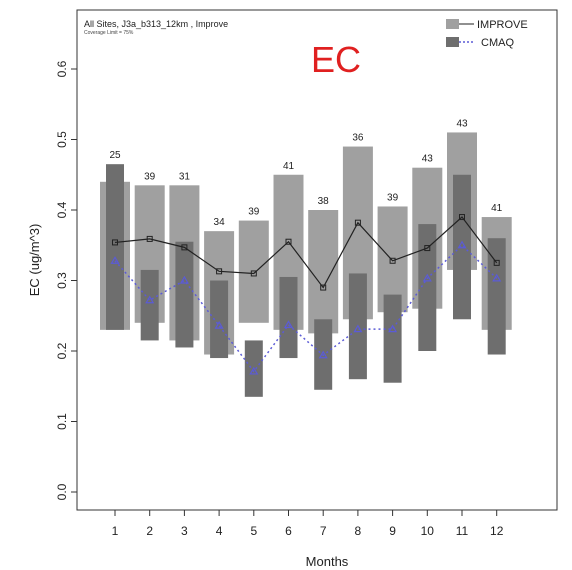  Describe the element at coordinates (305, 173) in the screenshot. I see `labels-layer: 25 39 31 34 39 41 38 36 39 43 43 41` at that location.